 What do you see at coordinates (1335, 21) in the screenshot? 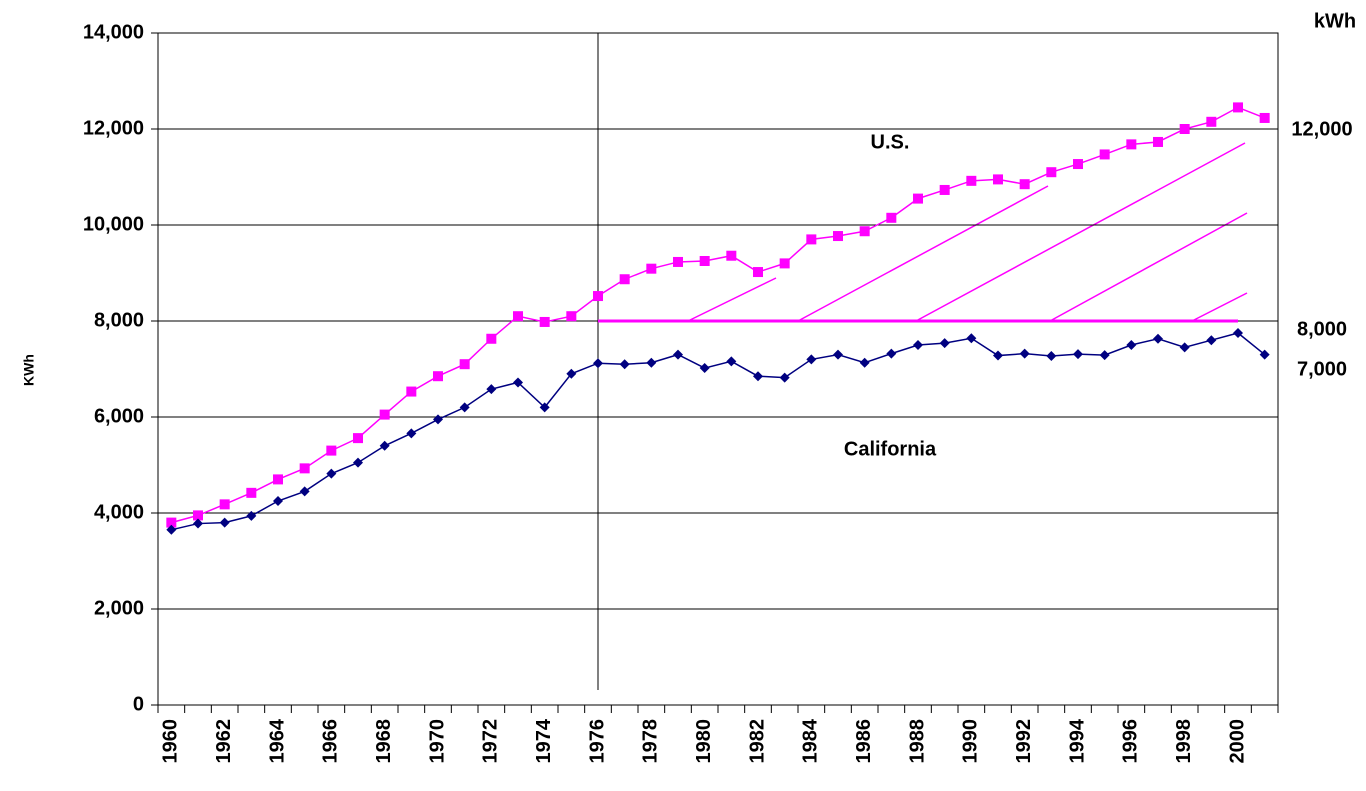
I see `annotation: kWh` at bounding box center [1335, 21].